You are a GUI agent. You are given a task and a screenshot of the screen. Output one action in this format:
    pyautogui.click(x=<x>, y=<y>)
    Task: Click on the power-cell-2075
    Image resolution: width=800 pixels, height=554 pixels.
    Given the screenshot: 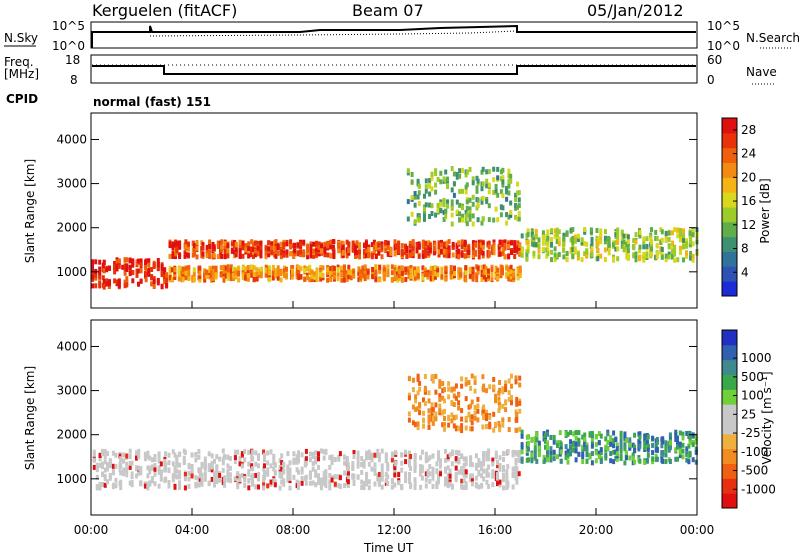 What is the action you would take?
    pyautogui.click(x=609, y=253)
    